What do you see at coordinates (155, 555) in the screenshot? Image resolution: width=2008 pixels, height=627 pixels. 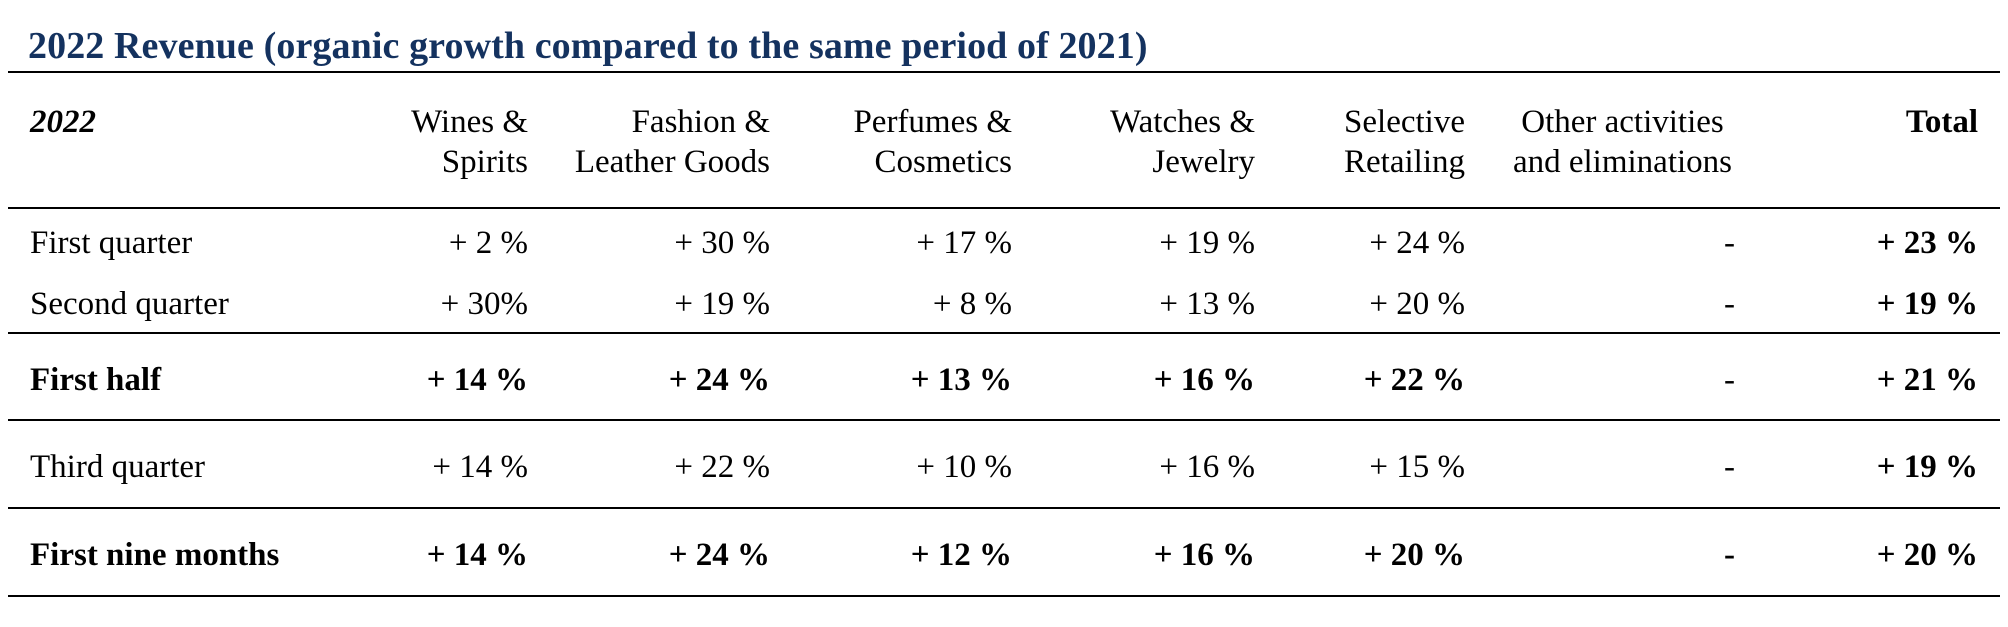 I see `row-label-first-nine-months: First nine months` at bounding box center [155, 555].